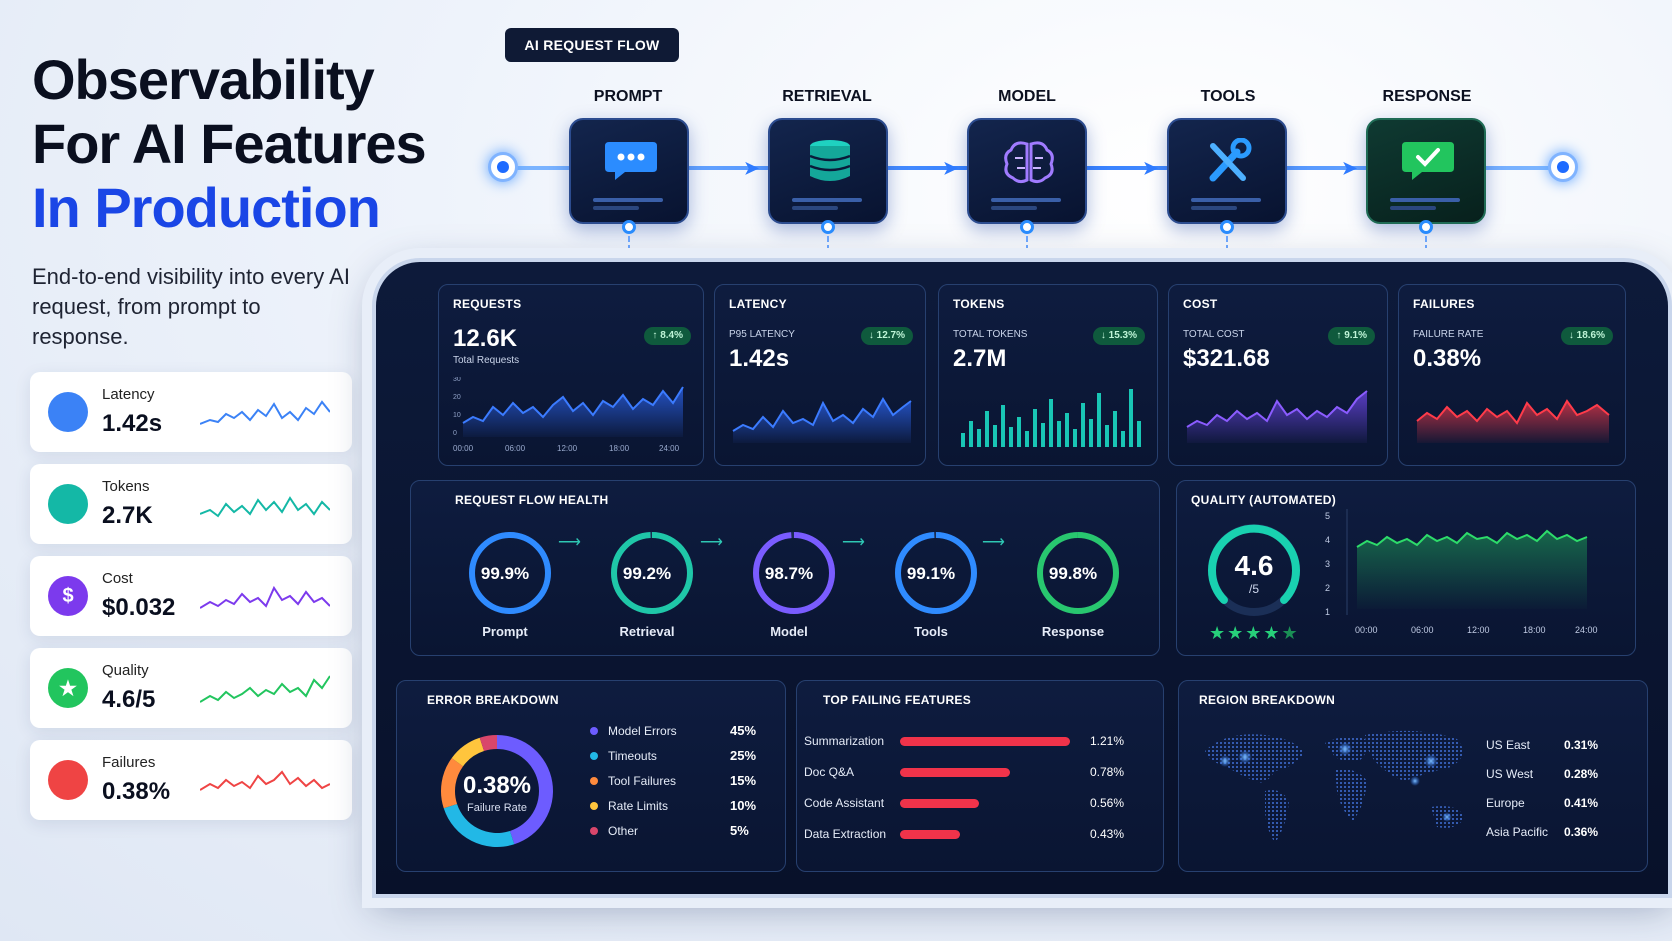 This screenshot has height=941, width=1672. Describe the element at coordinates (1427, 96) in the screenshot. I see `flow-step-label: RESPONSE` at that location.